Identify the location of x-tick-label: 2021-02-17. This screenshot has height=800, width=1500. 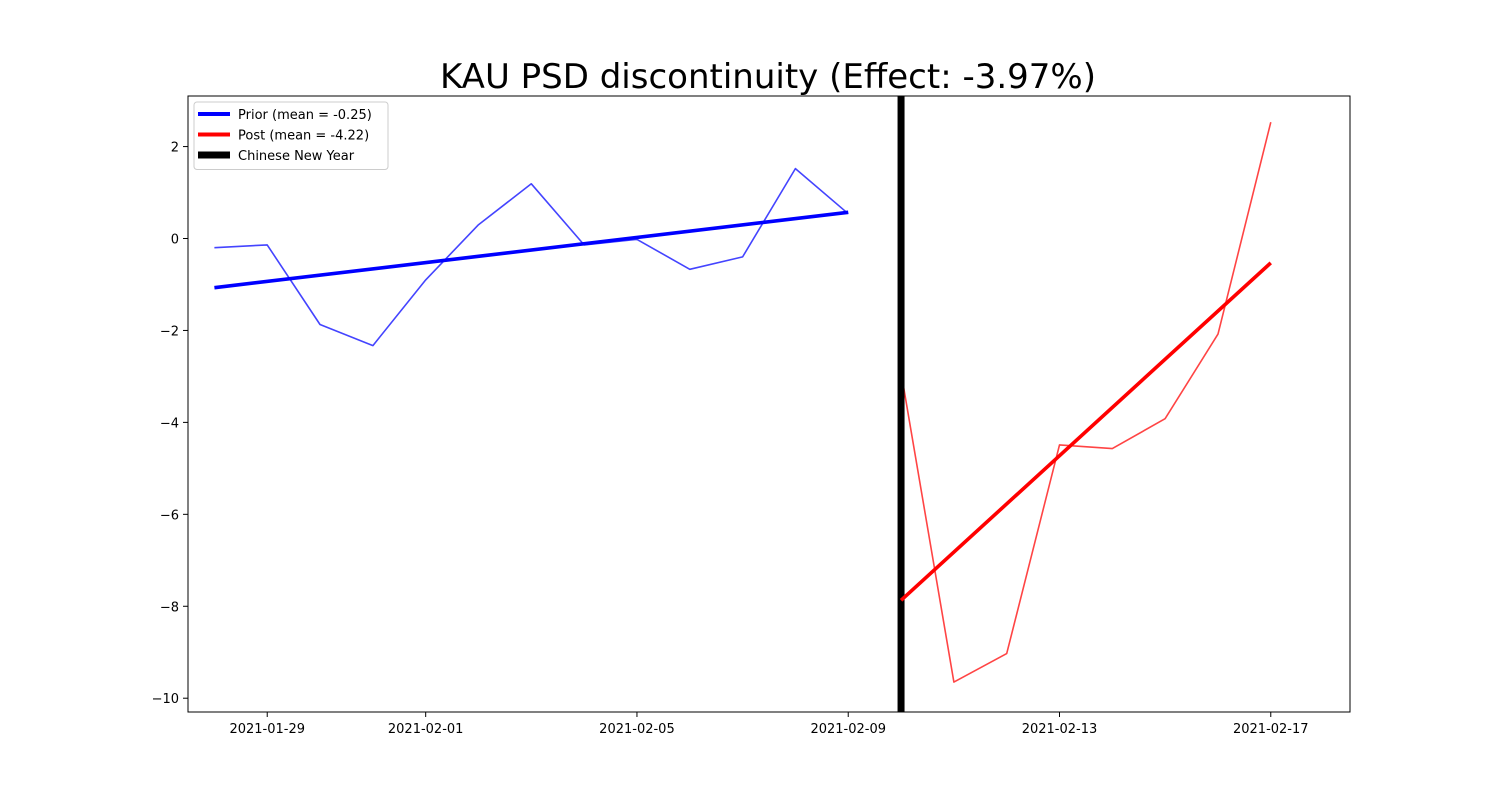
(1271, 729).